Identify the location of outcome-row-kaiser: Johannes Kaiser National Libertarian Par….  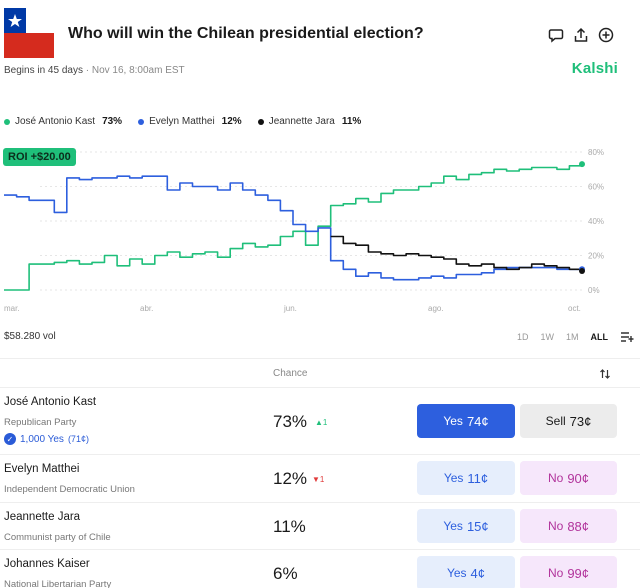
(320, 569).